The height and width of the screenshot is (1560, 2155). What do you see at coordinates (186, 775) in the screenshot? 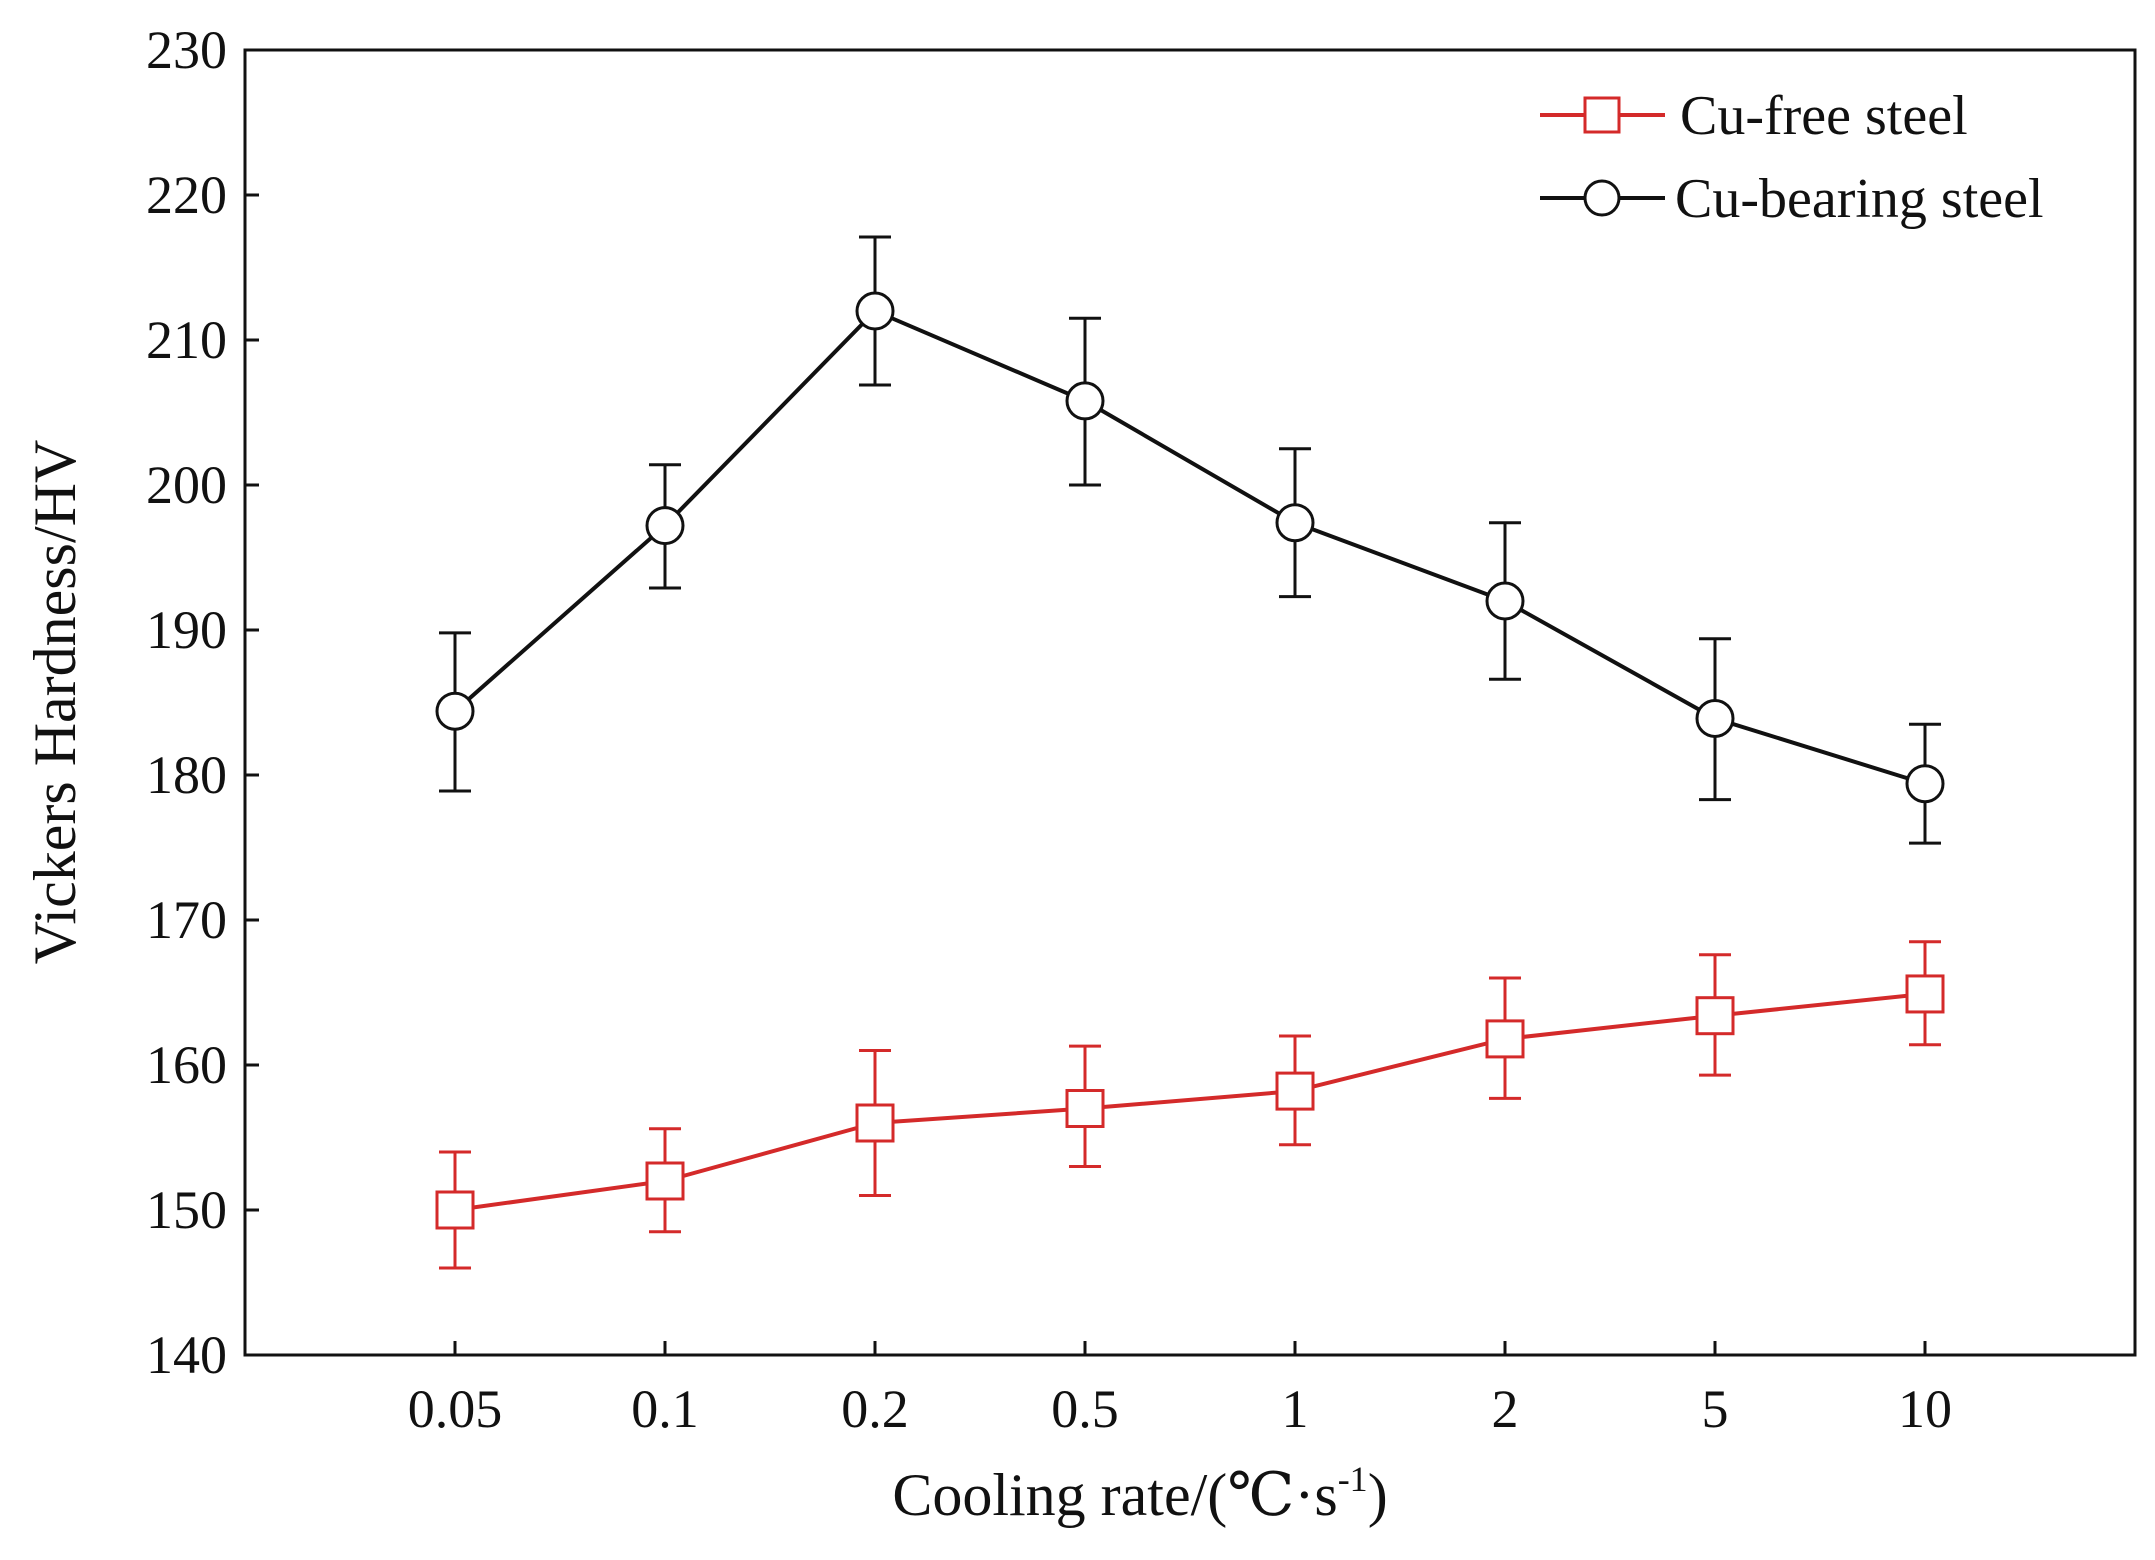
I see `y-tick-label: 180` at bounding box center [186, 775].